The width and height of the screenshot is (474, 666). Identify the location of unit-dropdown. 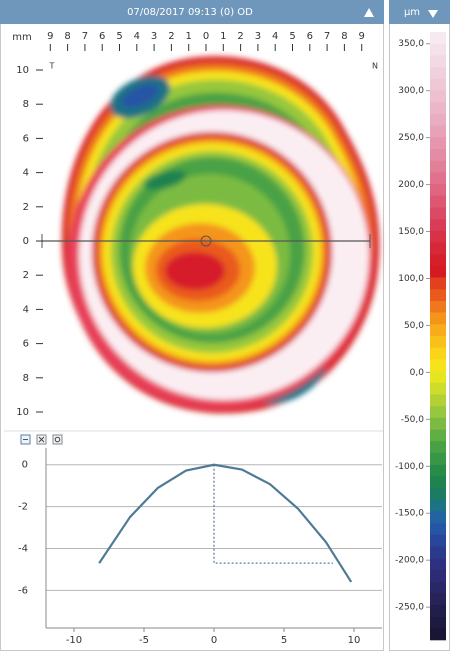
(433, 14).